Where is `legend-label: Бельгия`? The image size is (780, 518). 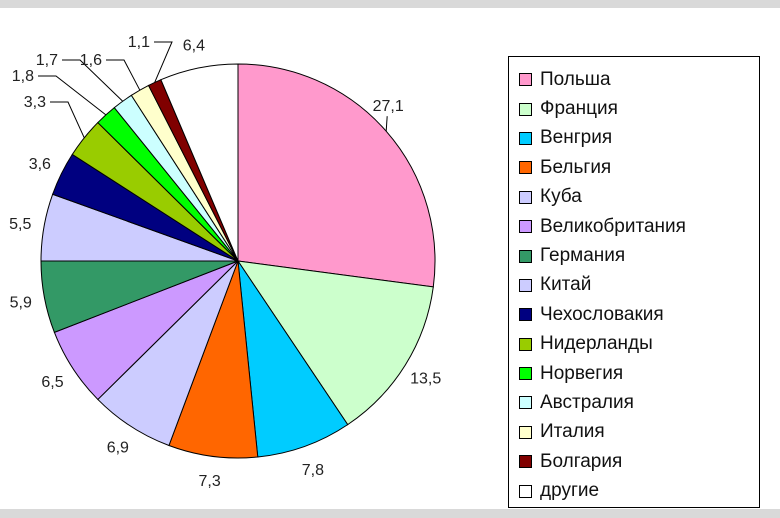 legend-label: Бельгия is located at coordinates (576, 167).